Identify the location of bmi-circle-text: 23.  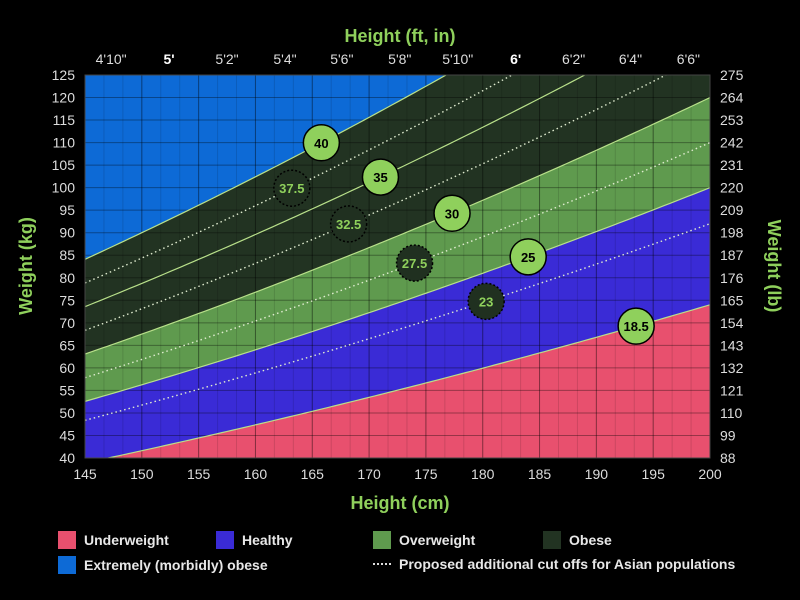
(486, 301).